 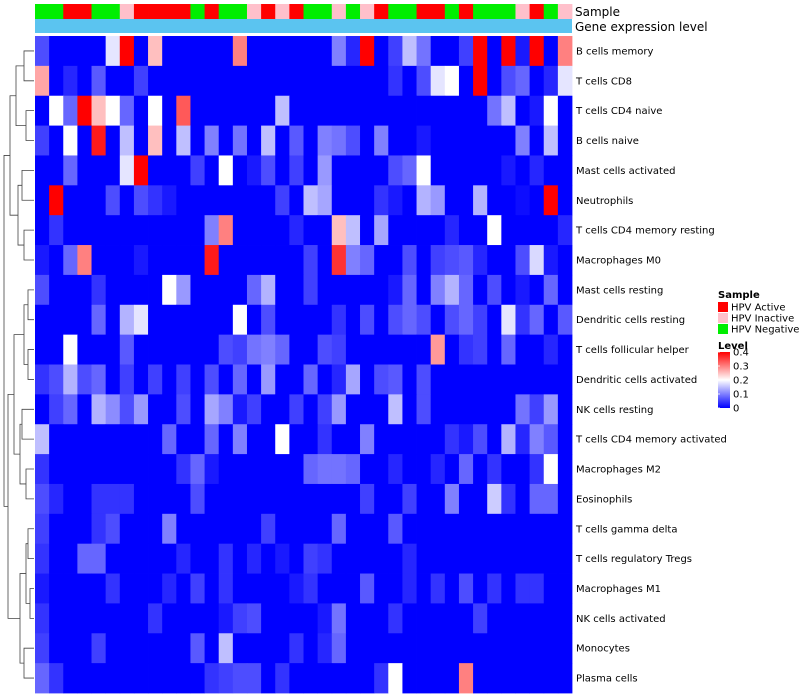 I want to click on row-label: Dendritic cells resting, so click(x=630, y=320).